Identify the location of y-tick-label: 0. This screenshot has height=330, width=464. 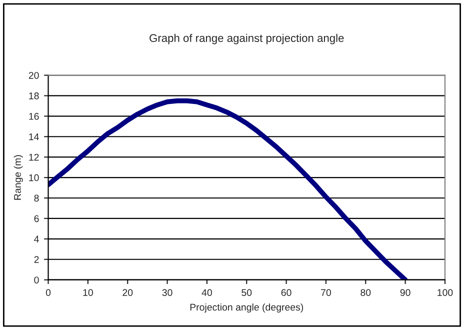
(36, 280).